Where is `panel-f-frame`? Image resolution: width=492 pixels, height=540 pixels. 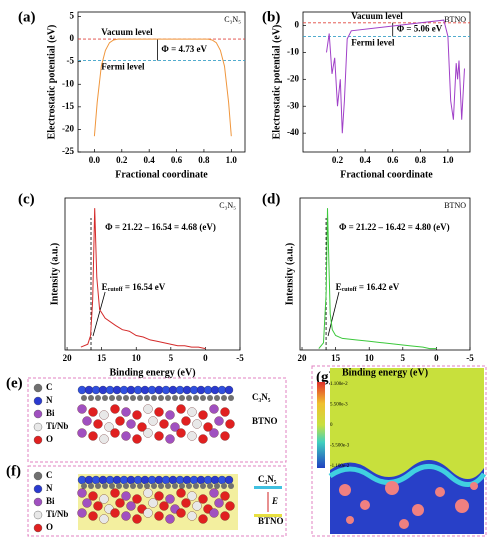 panel-f-frame is located at coordinates (157, 501).